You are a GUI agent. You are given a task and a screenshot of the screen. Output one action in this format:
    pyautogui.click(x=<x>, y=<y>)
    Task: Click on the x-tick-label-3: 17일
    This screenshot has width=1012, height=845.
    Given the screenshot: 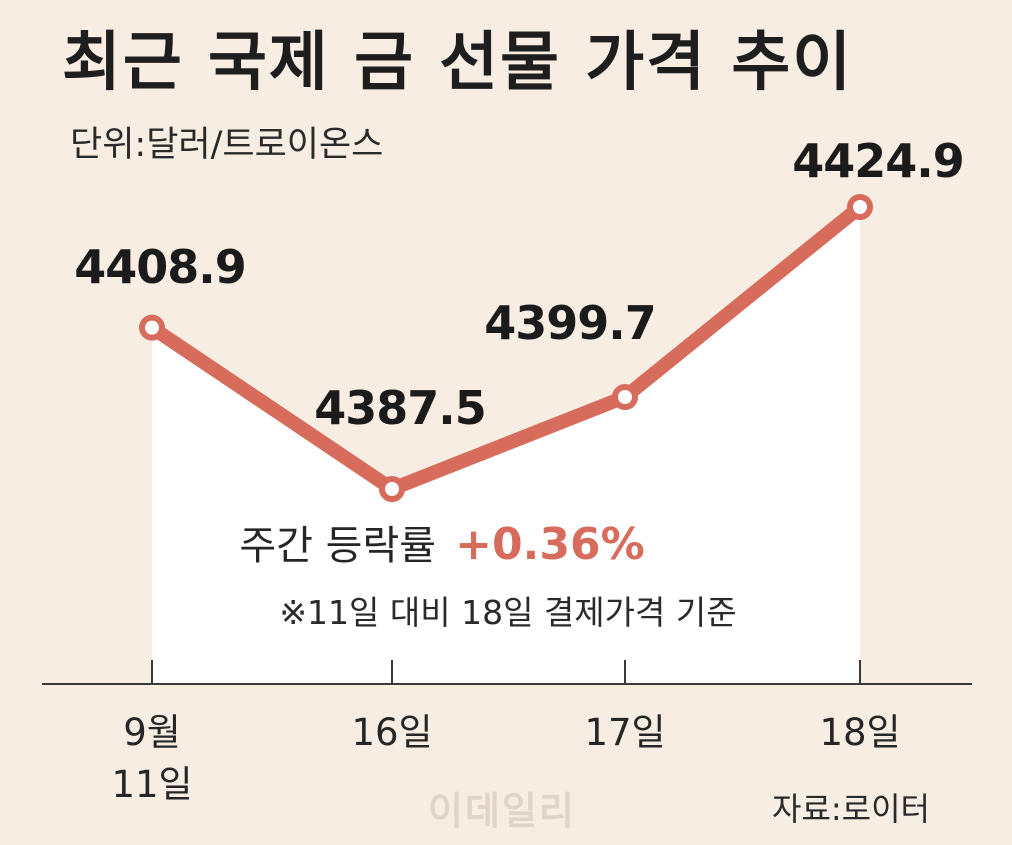 What is the action you would take?
    pyautogui.click(x=624, y=732)
    